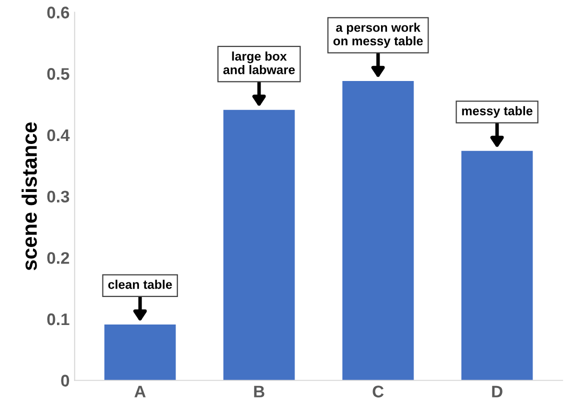 The image size is (574, 409). I want to click on y-tick-label: 0.6, so click(58, 12).